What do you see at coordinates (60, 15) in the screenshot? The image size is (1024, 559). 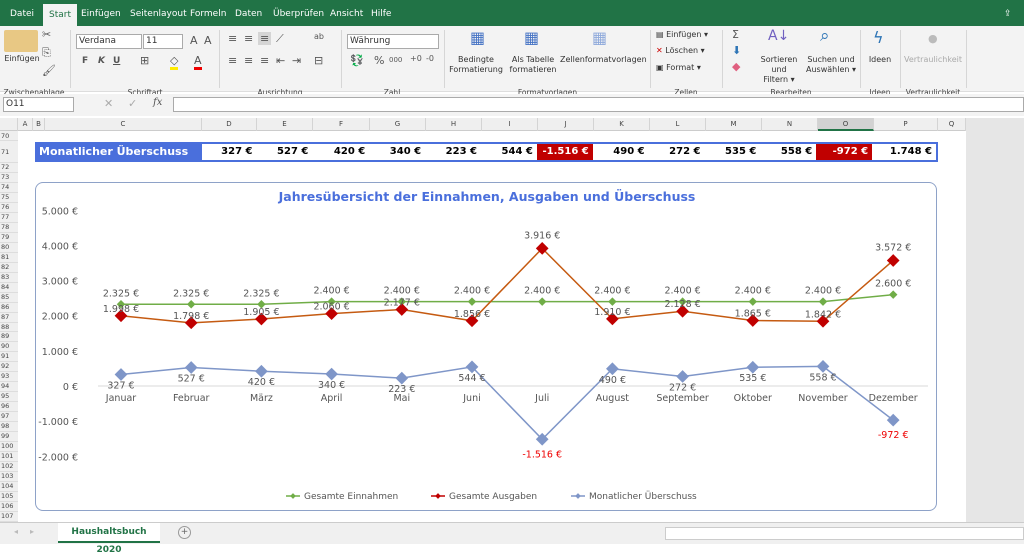 I see `menu-tab-start: Start` at bounding box center [60, 15].